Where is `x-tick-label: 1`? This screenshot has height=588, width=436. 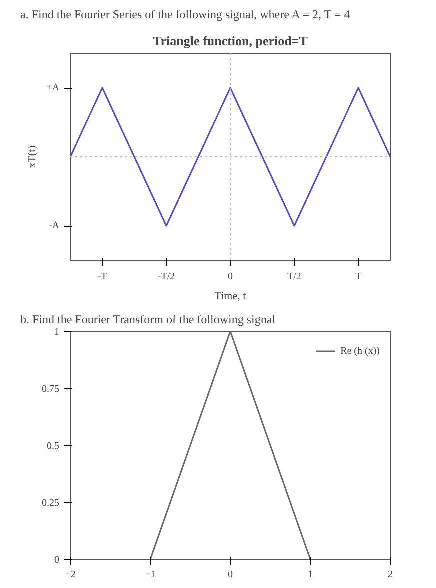 x-tick-label: 1 is located at coordinates (310, 575).